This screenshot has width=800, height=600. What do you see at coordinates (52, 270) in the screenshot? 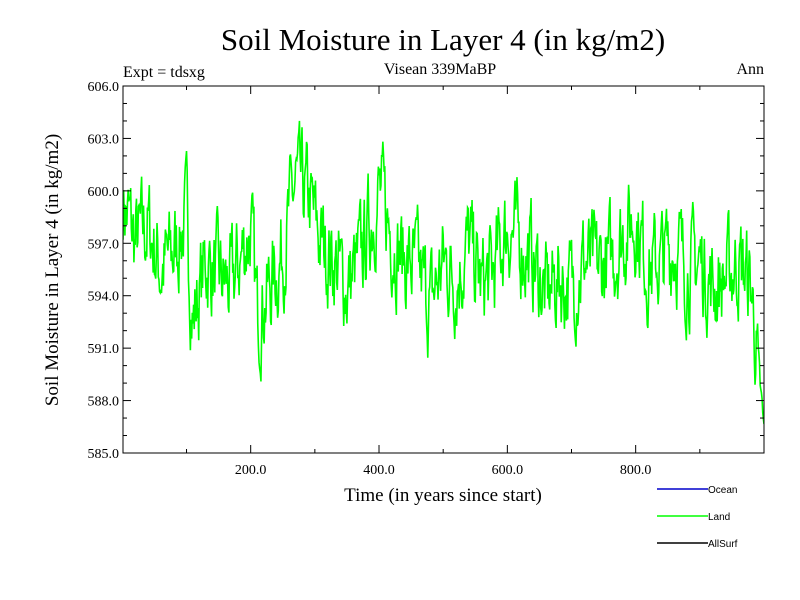
I see `y-axis-label: Soil Moisture in Layer 4 (in kg/m2)` at bounding box center [52, 270].